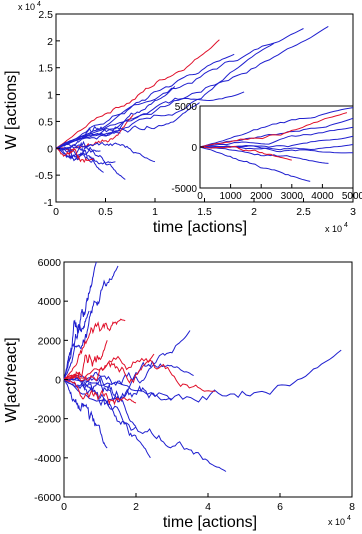 Image resolution: width=362 pixels, height=534 pixels. What do you see at coordinates (47, 109) in the screenshot?
I see `top-y-ticks: -1 -0.5 0 0.5 1 1.5 2 2.5` at bounding box center [47, 109].